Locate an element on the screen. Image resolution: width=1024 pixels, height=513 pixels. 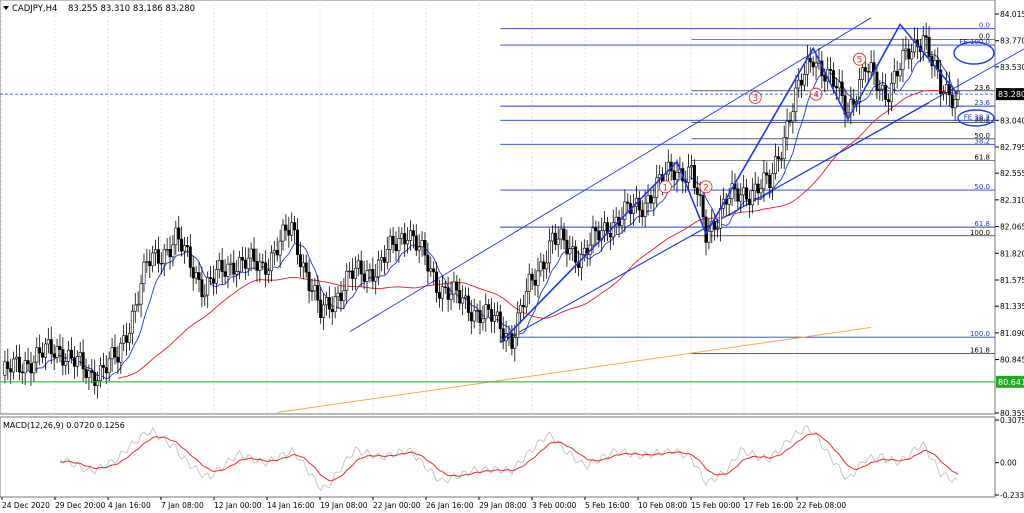
fe-38-highlight-ellipse is located at coordinates (976, 118).